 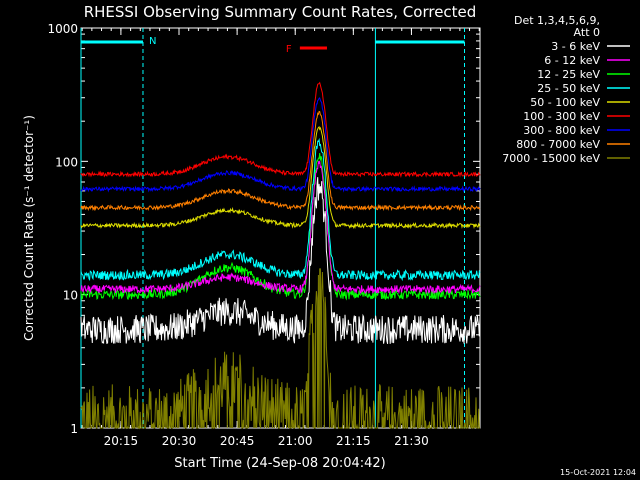 I want to click on x-tick-label: 21:30, so click(x=411, y=441).